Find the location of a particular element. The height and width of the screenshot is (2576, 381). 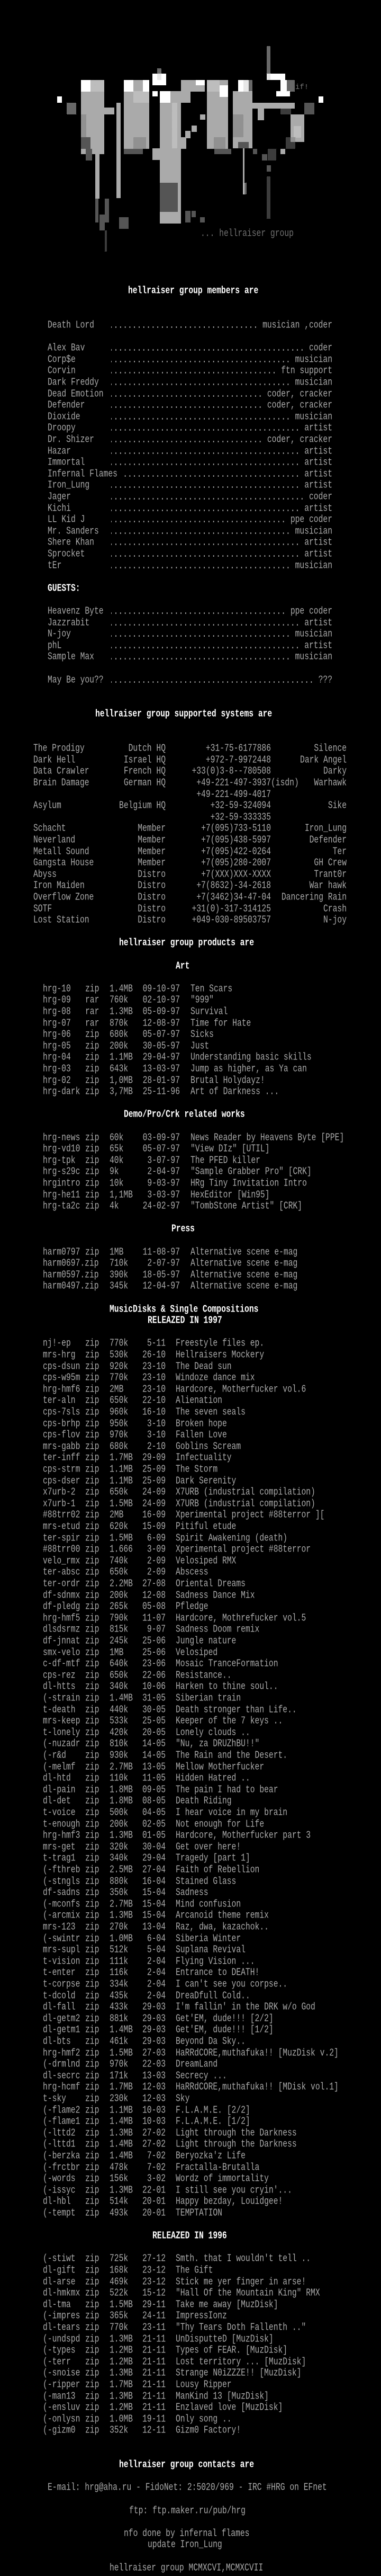

file-name: harm0597.zip is located at coordinates (71, 1276).